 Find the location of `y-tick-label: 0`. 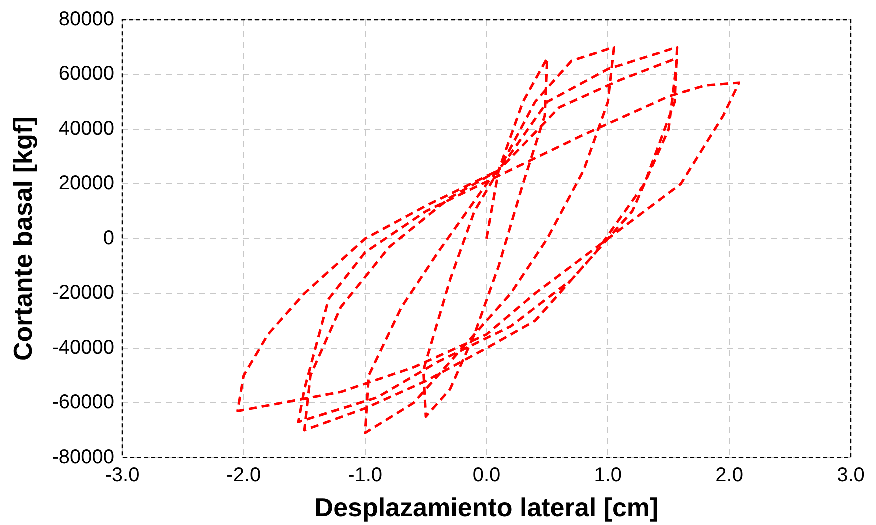

y-tick-label: 0 is located at coordinates (108, 238).